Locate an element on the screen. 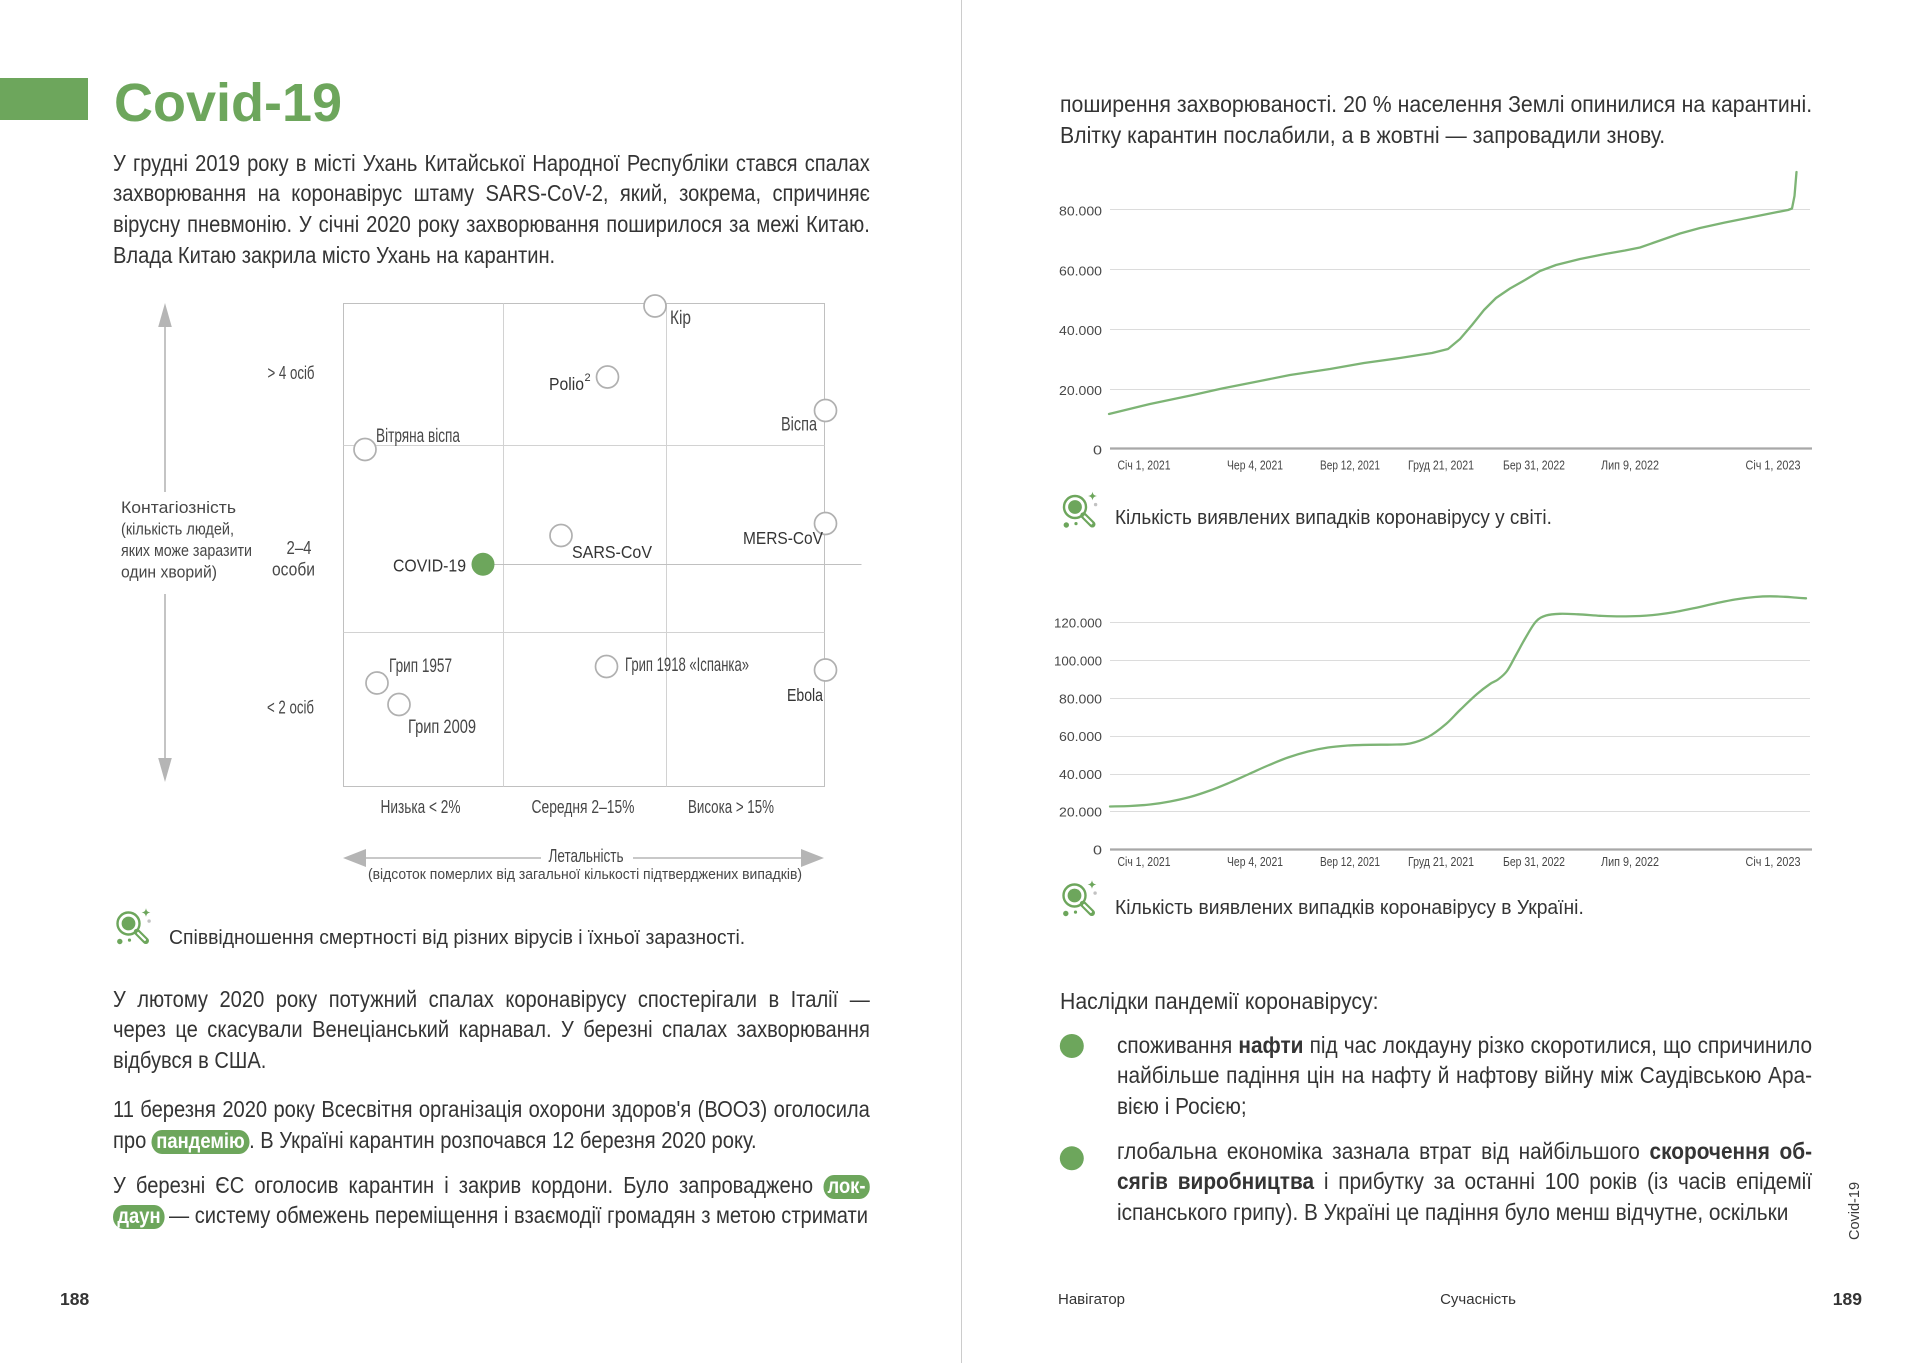  svg-text: > 4 осіб is located at coordinates (291, 373).